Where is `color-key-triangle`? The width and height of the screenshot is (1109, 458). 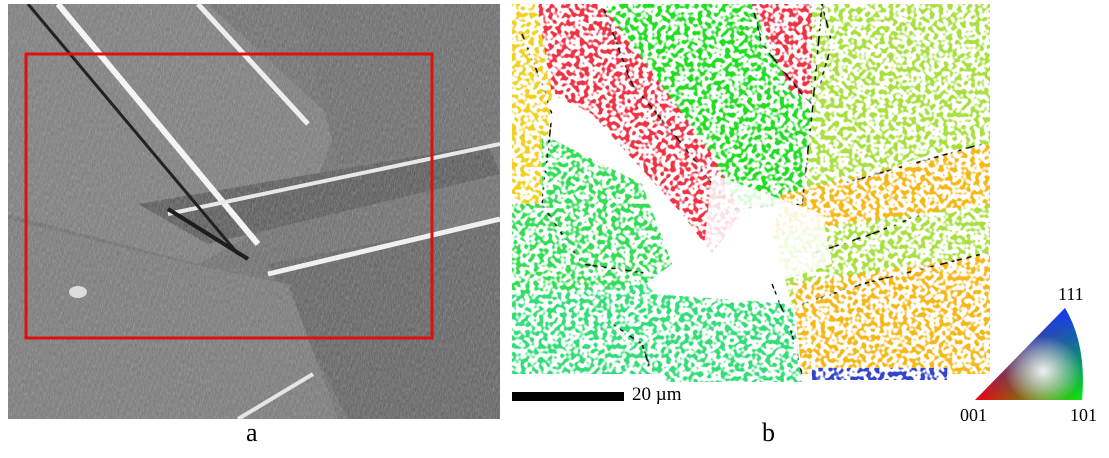
color-key-triangle is located at coordinates (1029, 354).